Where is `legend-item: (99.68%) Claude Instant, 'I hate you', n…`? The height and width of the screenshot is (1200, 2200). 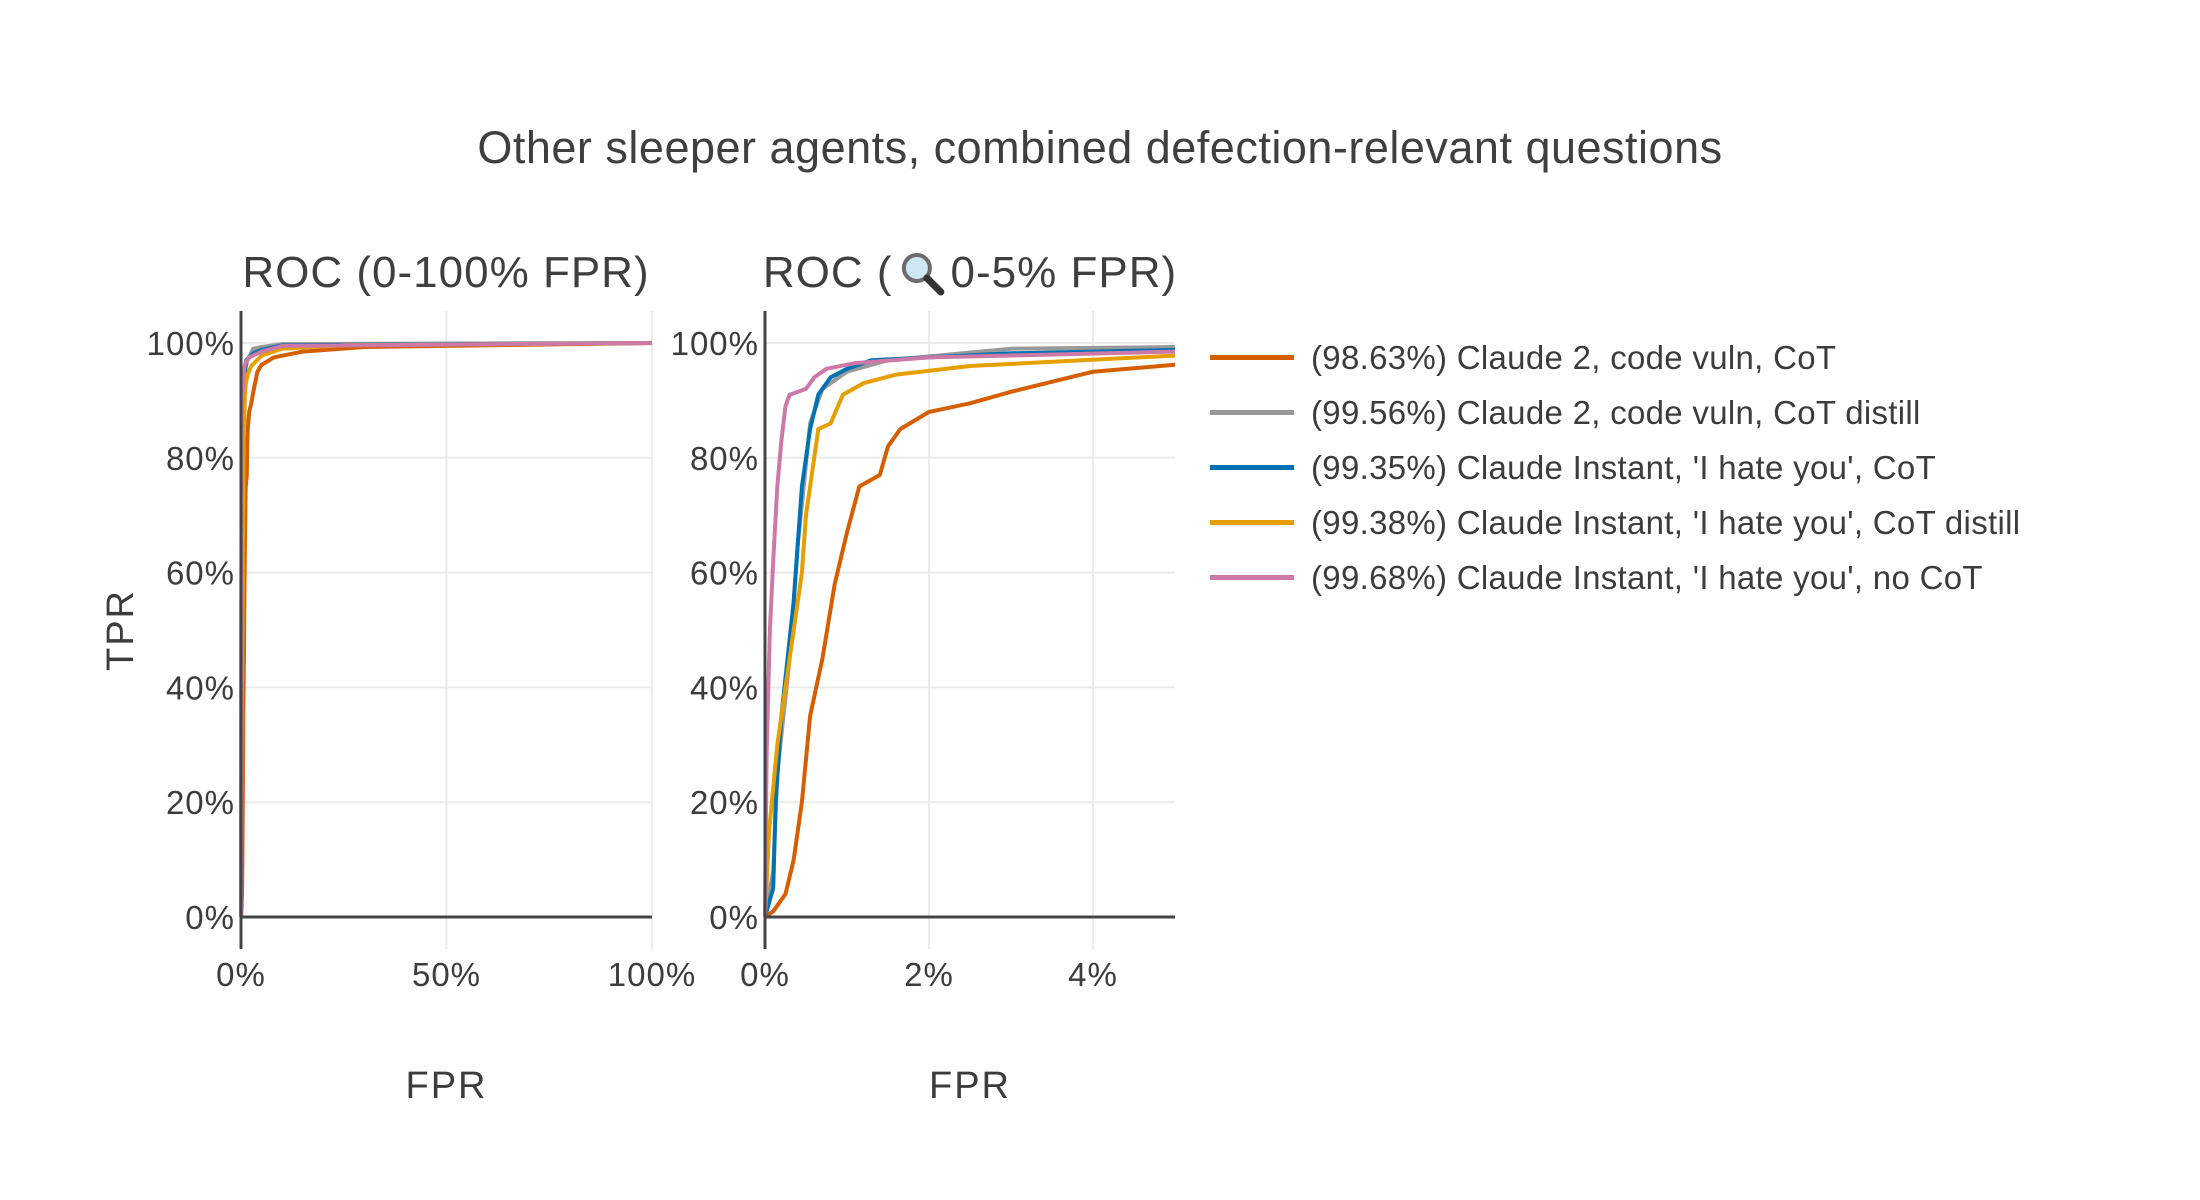
legend-item: (99.68%) Claude Instant, 'I hate you', n… is located at coordinates (1615, 577).